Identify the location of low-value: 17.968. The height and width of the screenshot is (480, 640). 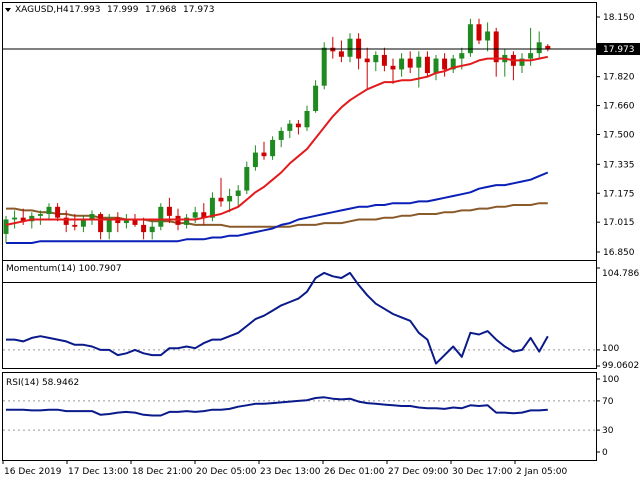
(161, 10).